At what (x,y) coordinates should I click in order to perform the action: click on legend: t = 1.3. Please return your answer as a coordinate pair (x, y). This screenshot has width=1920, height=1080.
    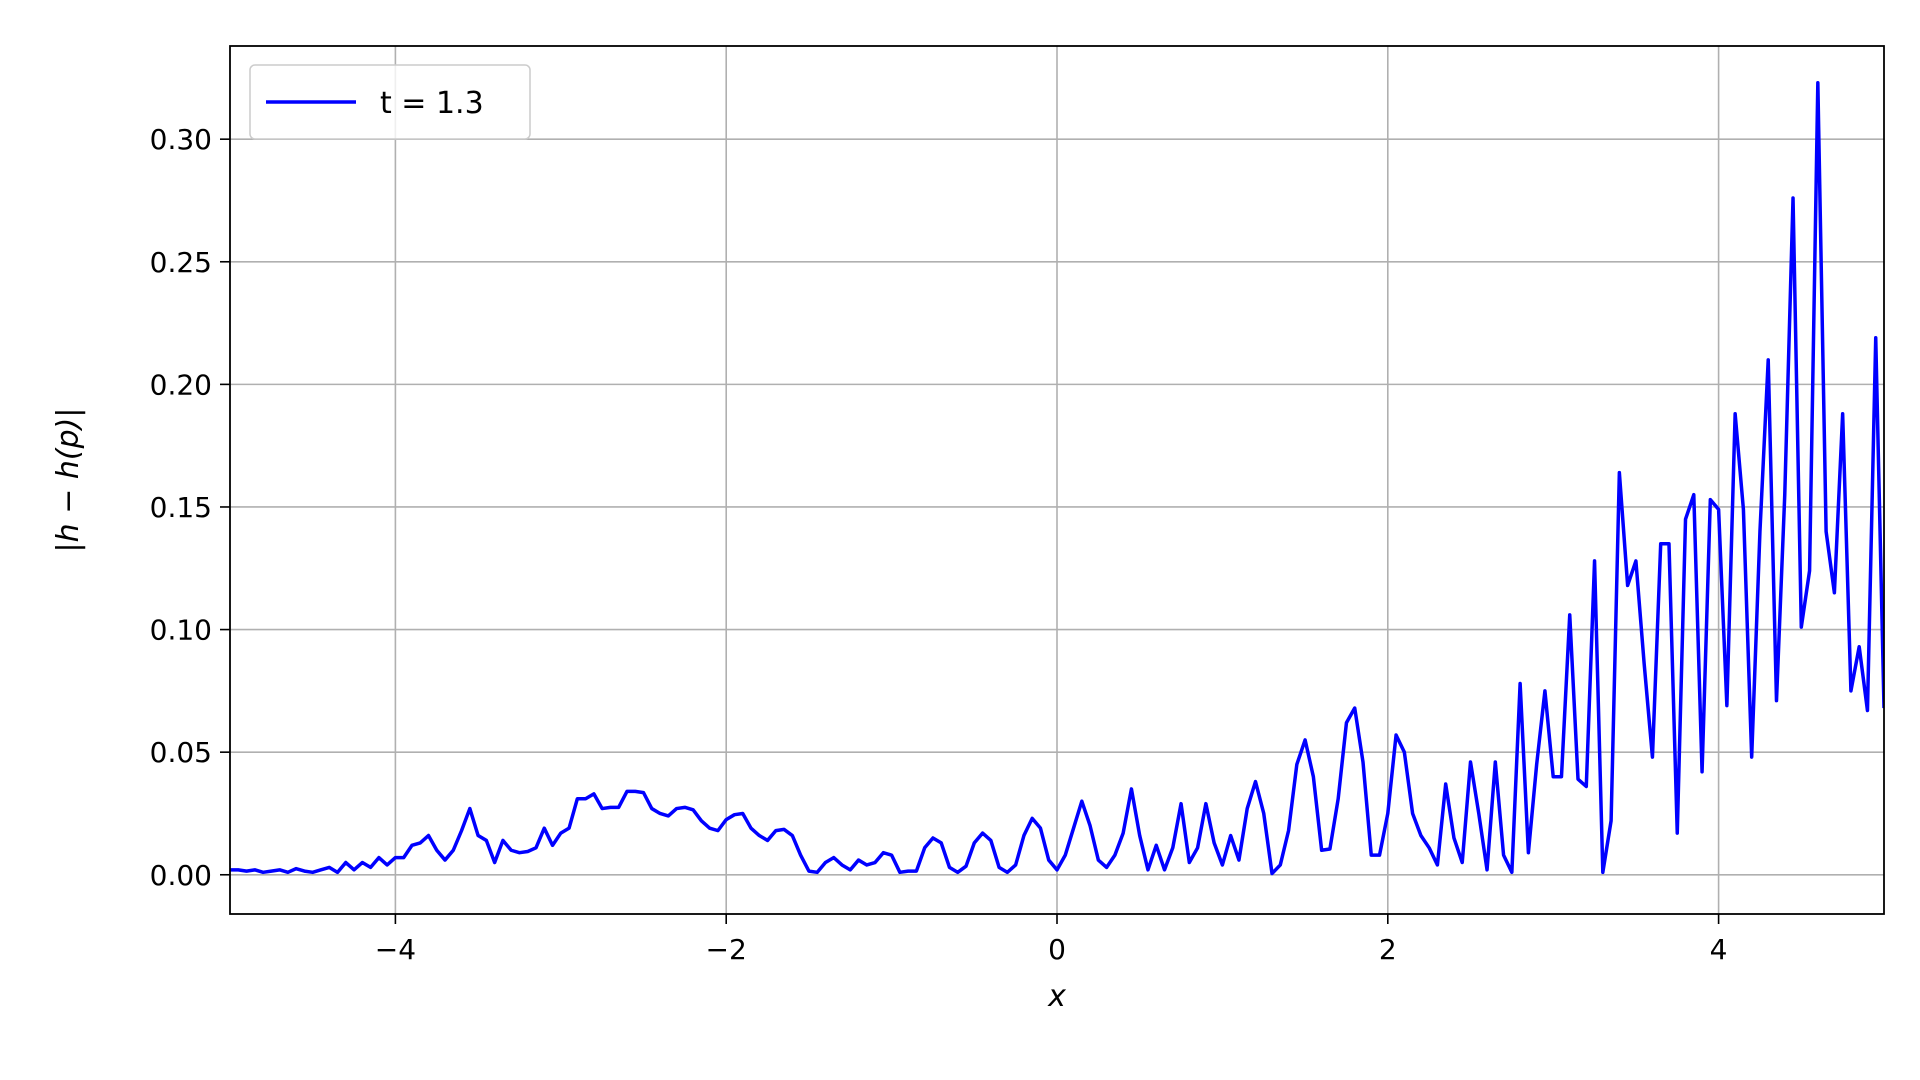
    Looking at the image, I should click on (390, 102).